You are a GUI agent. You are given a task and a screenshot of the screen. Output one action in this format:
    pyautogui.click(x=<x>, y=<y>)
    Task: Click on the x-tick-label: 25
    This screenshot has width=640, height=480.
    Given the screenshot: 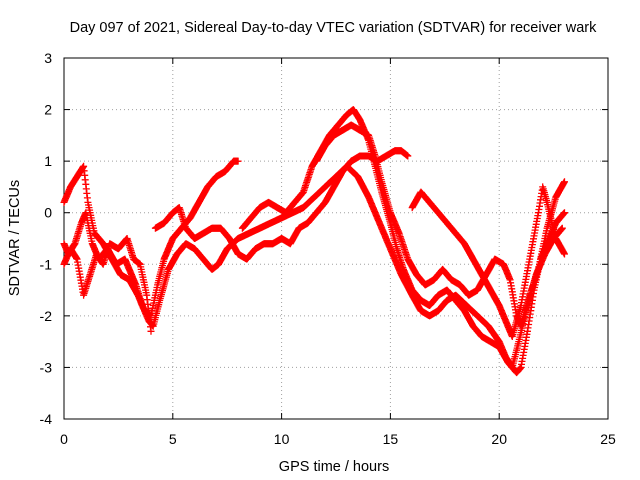 What is the action you would take?
    pyautogui.click(x=608, y=439)
    